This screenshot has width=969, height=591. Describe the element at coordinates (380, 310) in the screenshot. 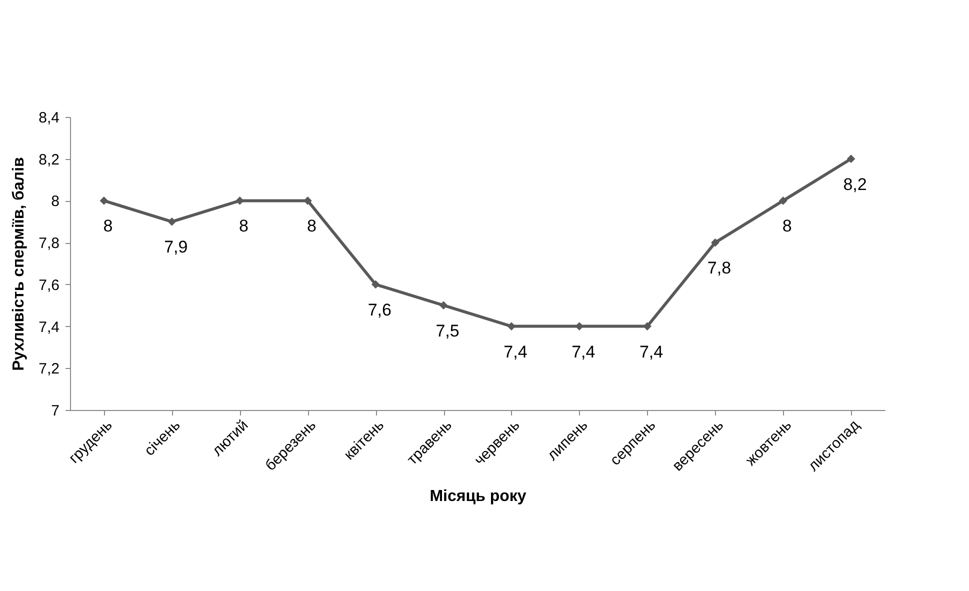

I see `data-label: 7,6` at that location.